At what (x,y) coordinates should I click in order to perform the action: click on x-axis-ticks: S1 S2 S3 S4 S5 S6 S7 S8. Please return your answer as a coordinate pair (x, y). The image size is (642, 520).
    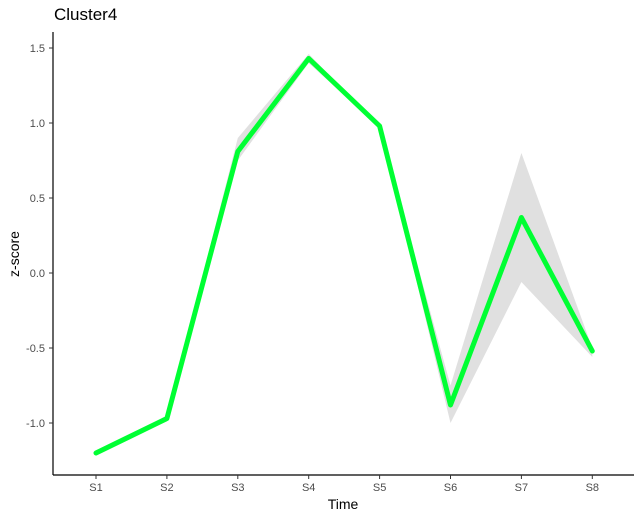
    Looking at the image, I should click on (344, 484).